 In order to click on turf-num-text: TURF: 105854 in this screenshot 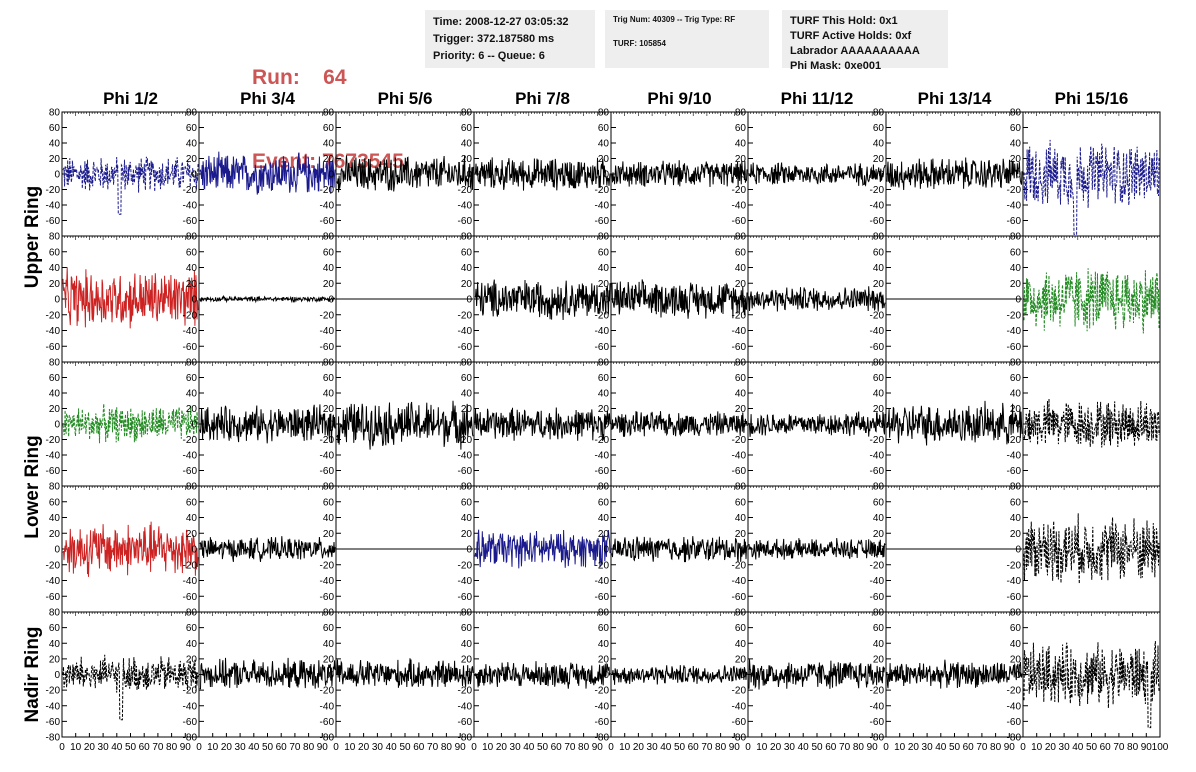, I will do `click(639, 43)`.